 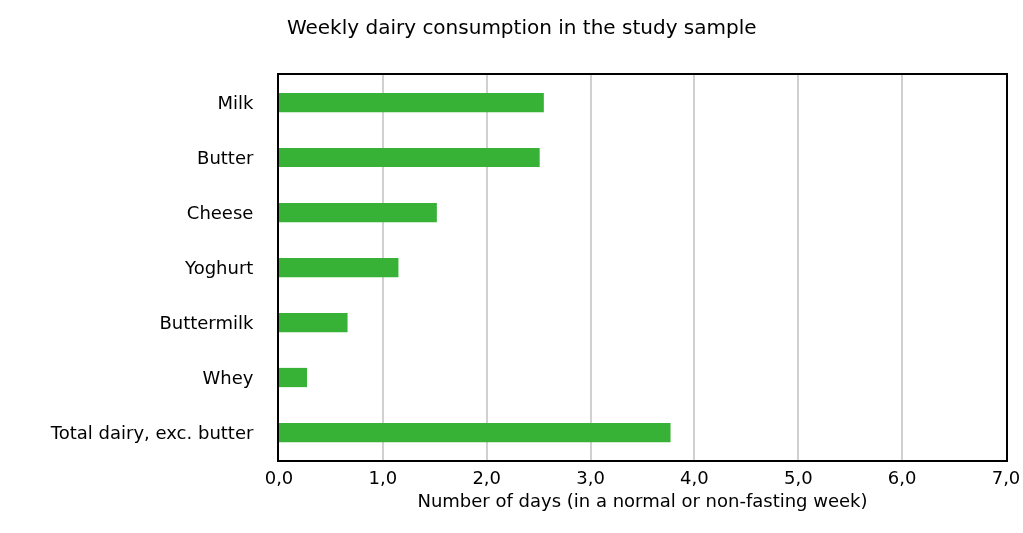 What do you see at coordinates (694, 477) in the screenshot?
I see `x-tick-label: 4,0` at bounding box center [694, 477].